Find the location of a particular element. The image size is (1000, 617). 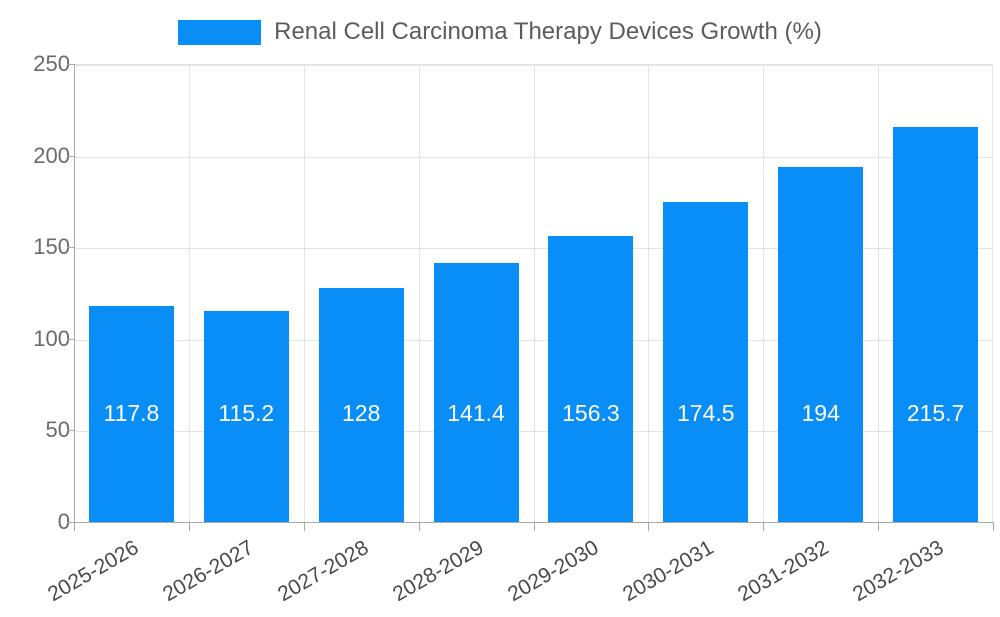

x-axis-tick-label: 2028-2029 is located at coordinates (438, 571).